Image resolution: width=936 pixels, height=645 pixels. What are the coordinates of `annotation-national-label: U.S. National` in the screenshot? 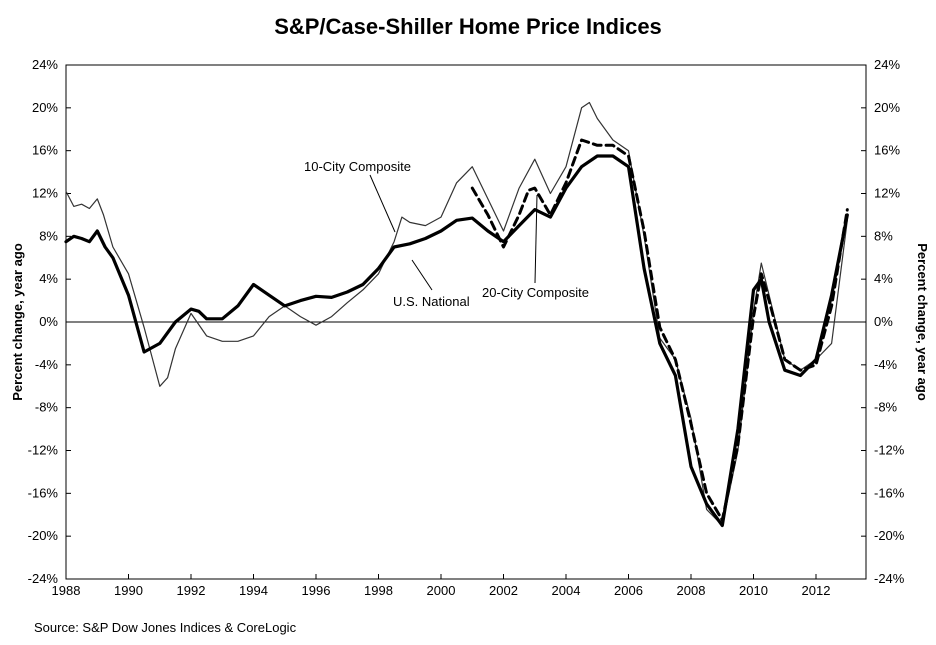 It's located at (431, 301).